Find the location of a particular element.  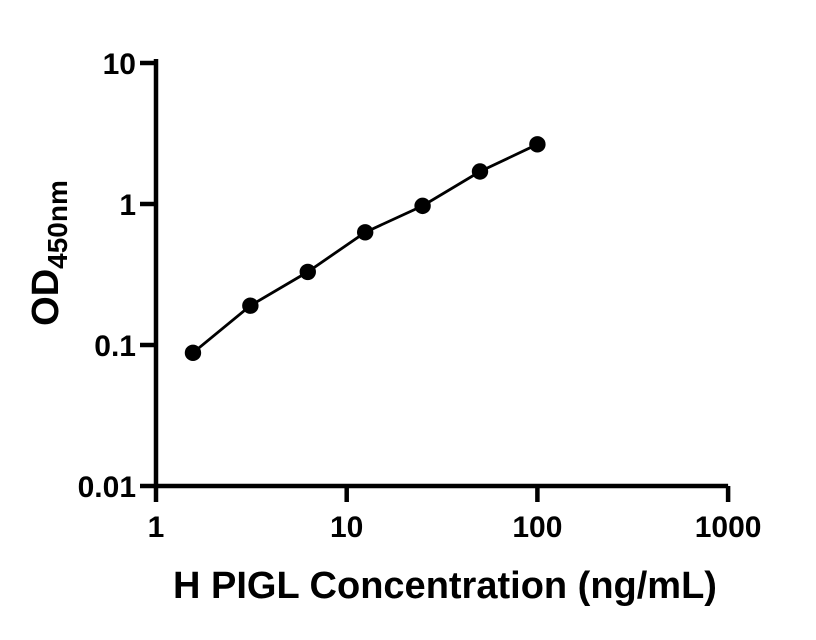

x-tick-label: 1 is located at coordinates (156, 527).